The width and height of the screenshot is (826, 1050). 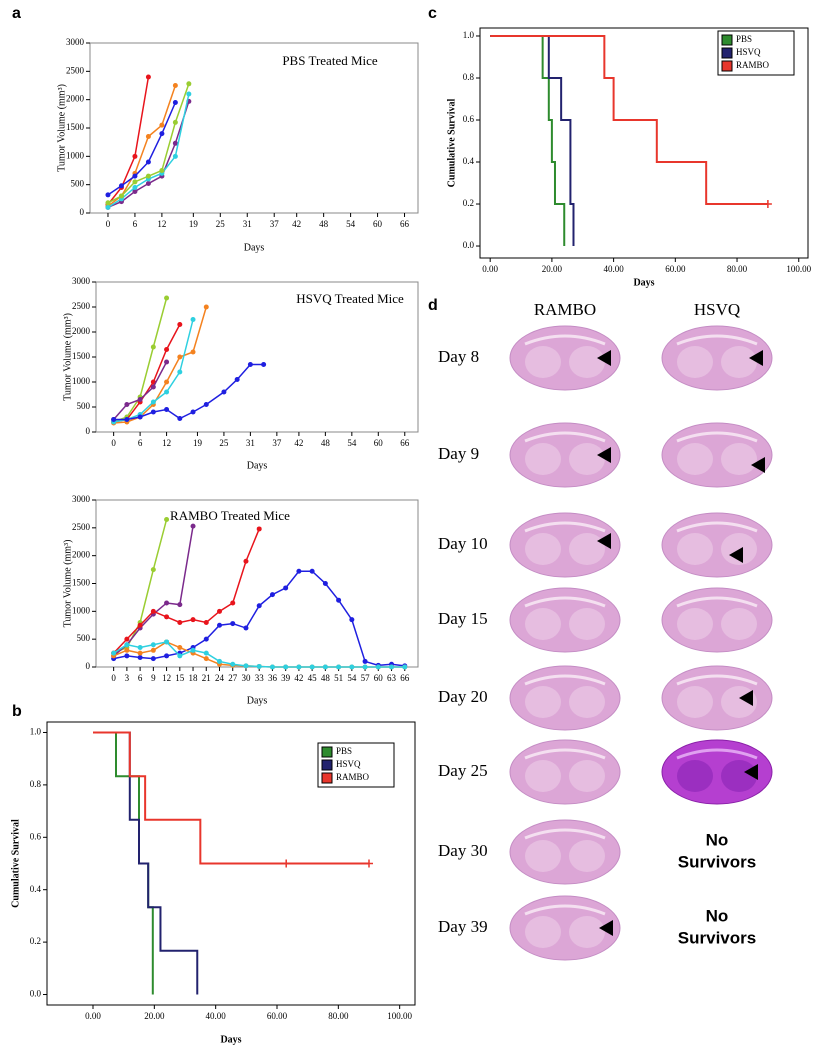 I want to click on x-tick-label: 24, so click(x=220, y=678).